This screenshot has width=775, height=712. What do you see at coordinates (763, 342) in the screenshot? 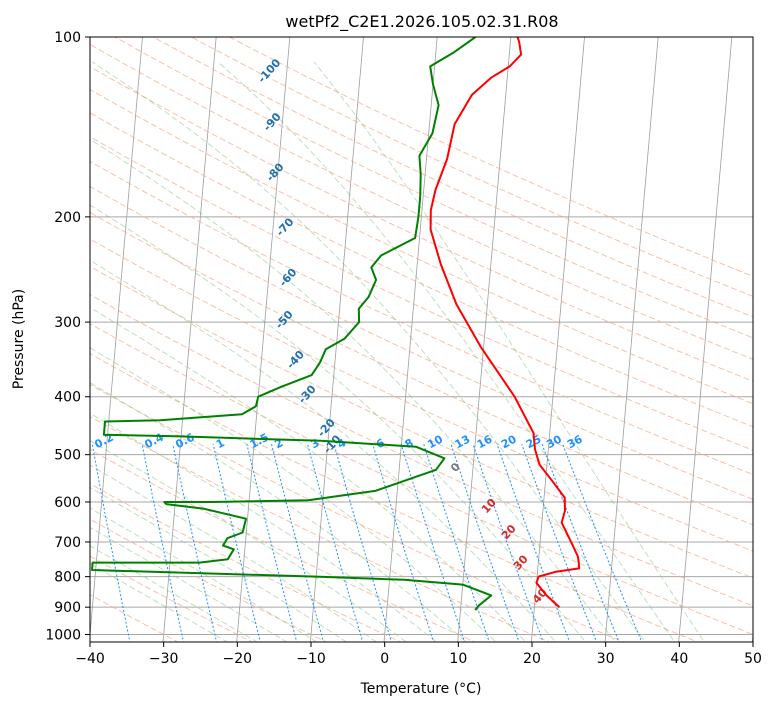
I see `isotherm-line` at bounding box center [763, 342].